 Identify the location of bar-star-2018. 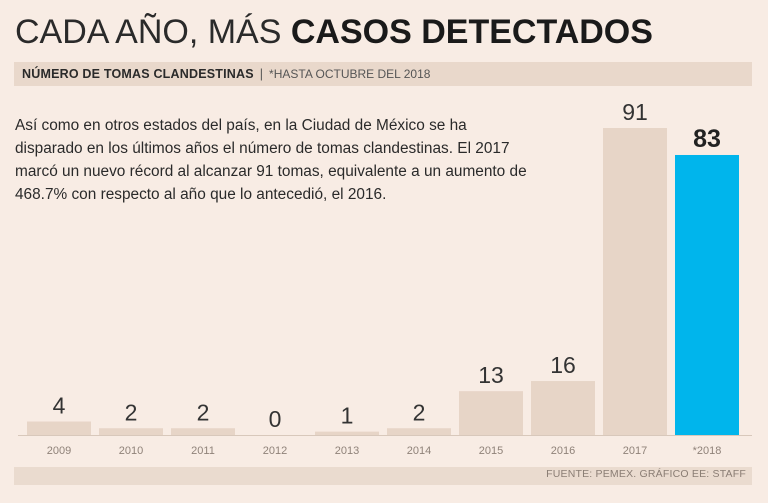
(707, 294).